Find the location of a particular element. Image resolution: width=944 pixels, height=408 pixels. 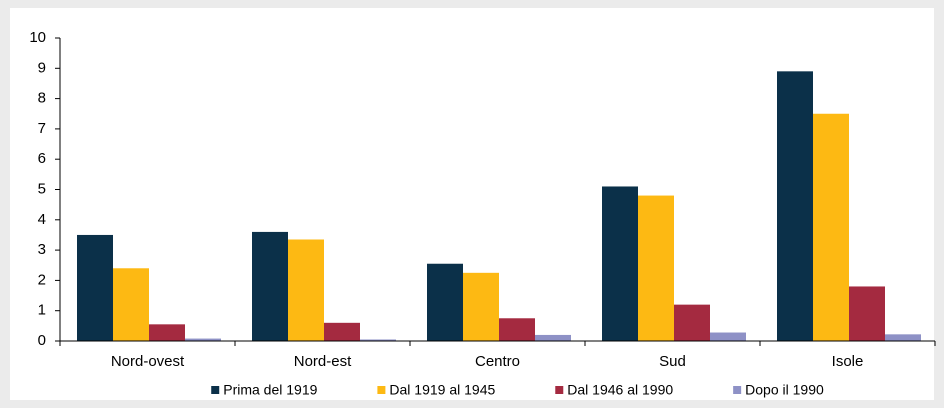

legend-label: Dopo il 1990 is located at coordinates (784, 390).